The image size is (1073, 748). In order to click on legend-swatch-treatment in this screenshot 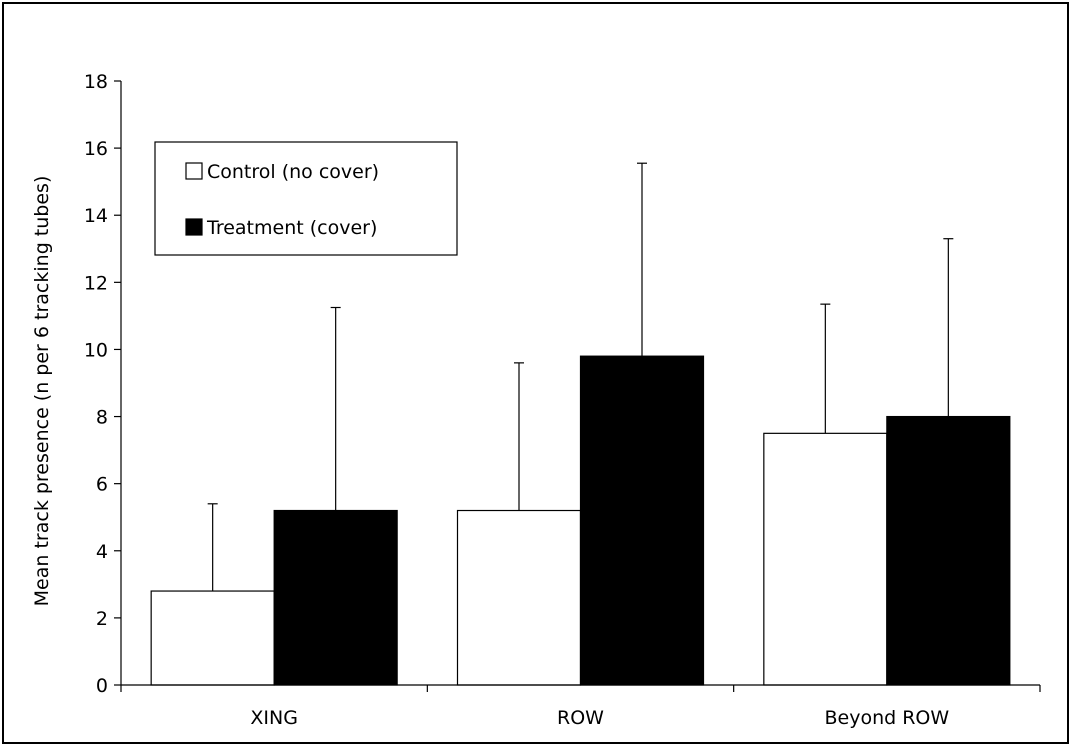, I will do `click(194, 227)`.